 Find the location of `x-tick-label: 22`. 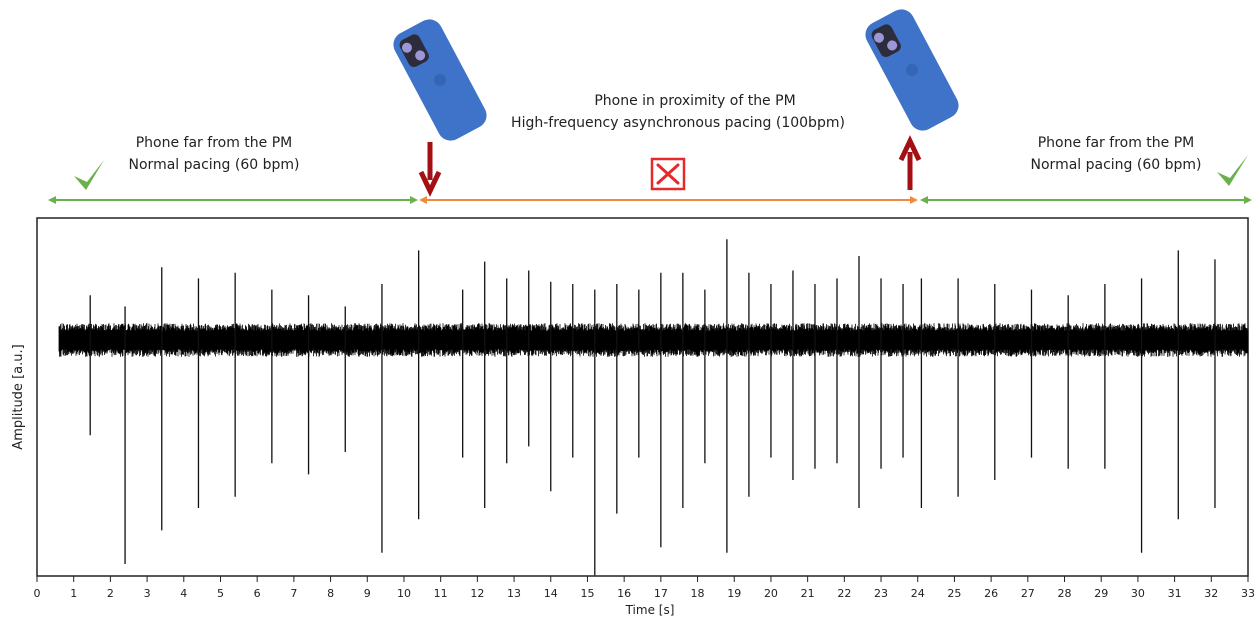

x-tick-label: 22 is located at coordinates (844, 593).